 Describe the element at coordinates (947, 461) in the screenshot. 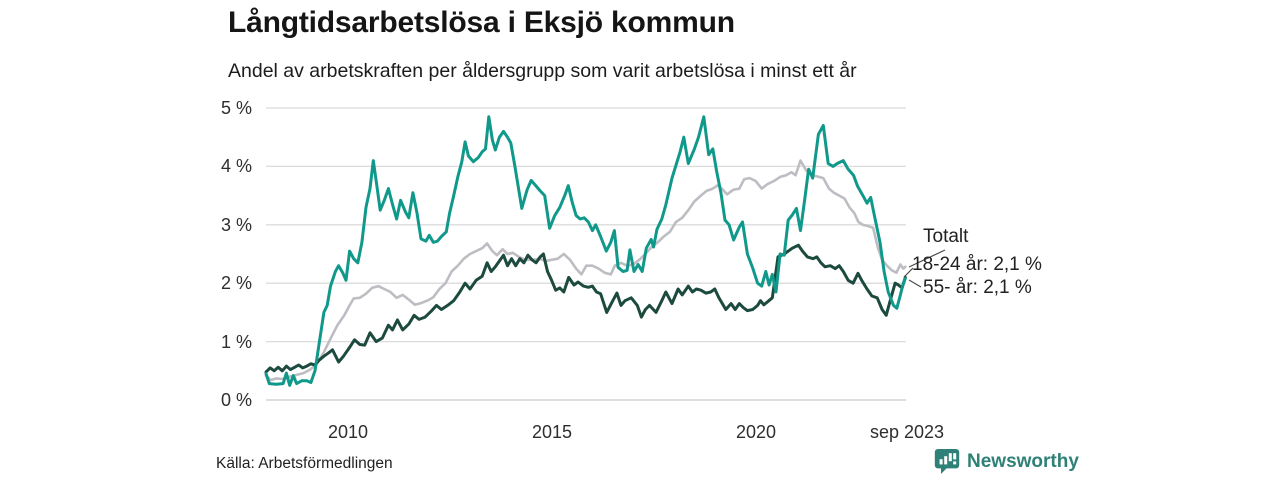

I see `bar-chart-speech-bubble-icon` at that location.